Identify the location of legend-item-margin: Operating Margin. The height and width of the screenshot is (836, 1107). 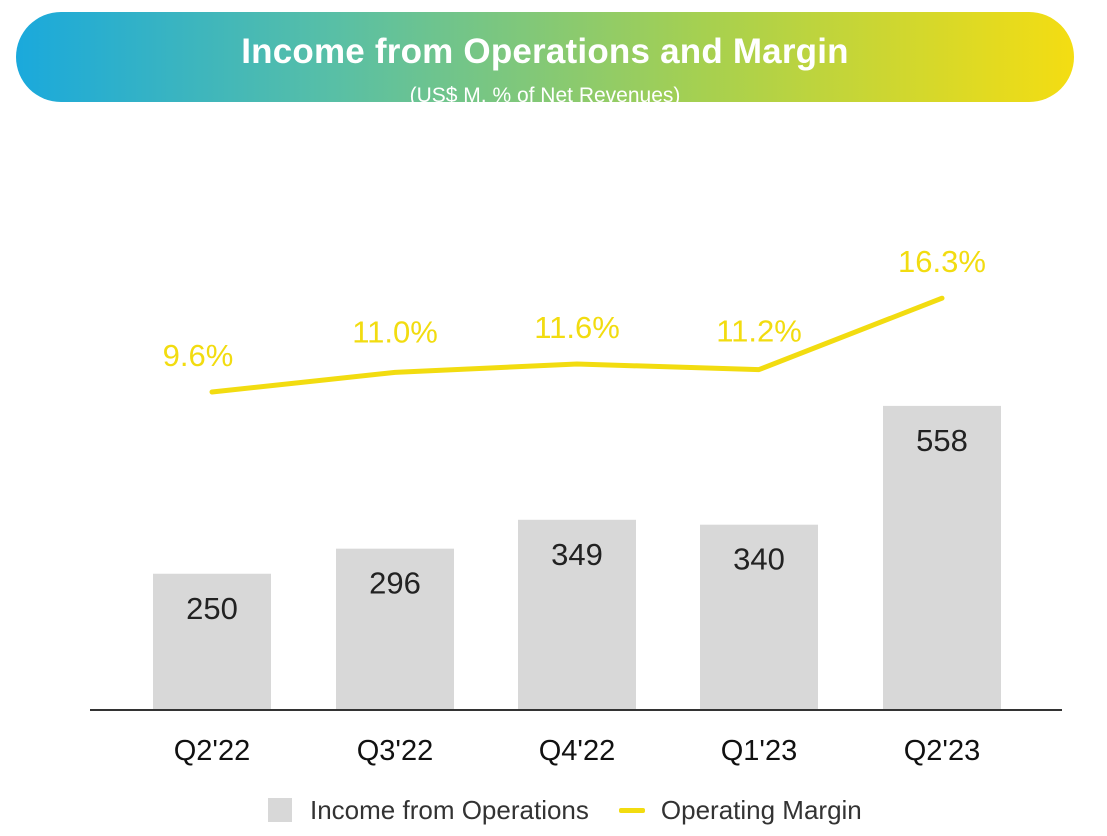
(761, 809).